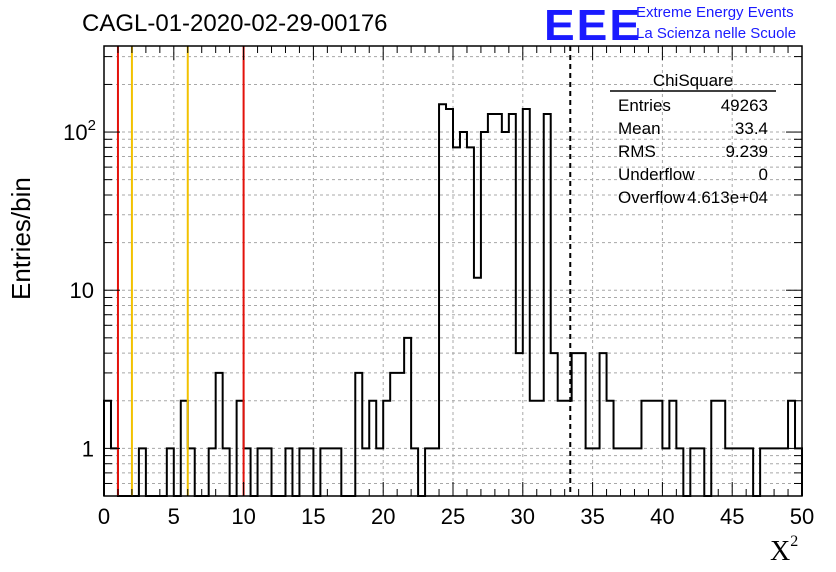 The image size is (836, 572). What do you see at coordinates (104, 516) in the screenshot?
I see `x-tick-label: 0` at bounding box center [104, 516].